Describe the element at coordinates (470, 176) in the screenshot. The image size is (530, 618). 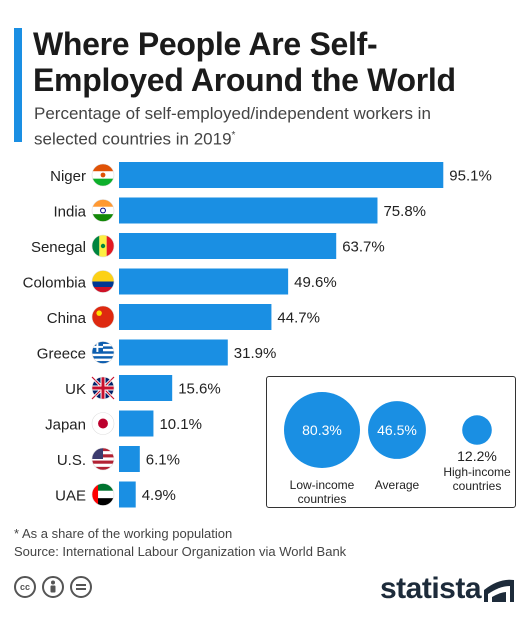
I see `data-label: 95.1%` at that location.